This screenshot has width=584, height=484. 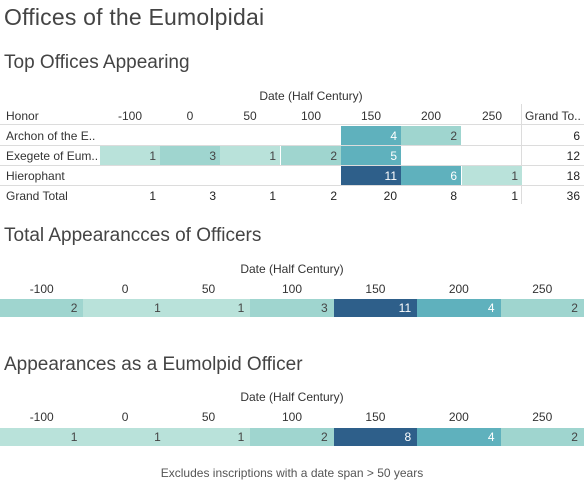 What do you see at coordinates (453, 196) in the screenshot?
I see `cell-value: 8` at bounding box center [453, 196].